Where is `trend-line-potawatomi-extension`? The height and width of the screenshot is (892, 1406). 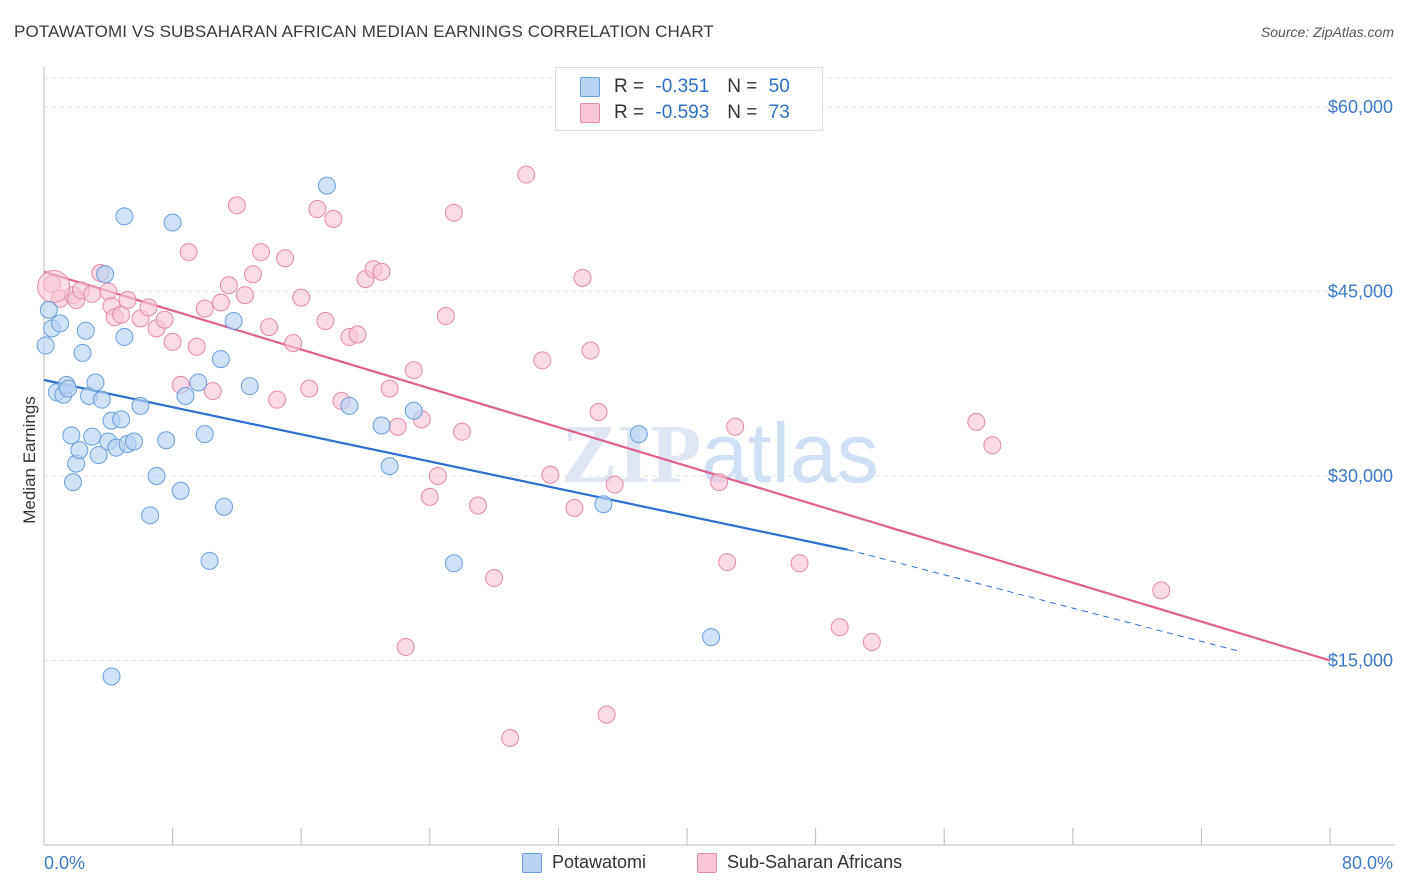
trend-line-potawatomi-extension is located at coordinates (1044, 601).